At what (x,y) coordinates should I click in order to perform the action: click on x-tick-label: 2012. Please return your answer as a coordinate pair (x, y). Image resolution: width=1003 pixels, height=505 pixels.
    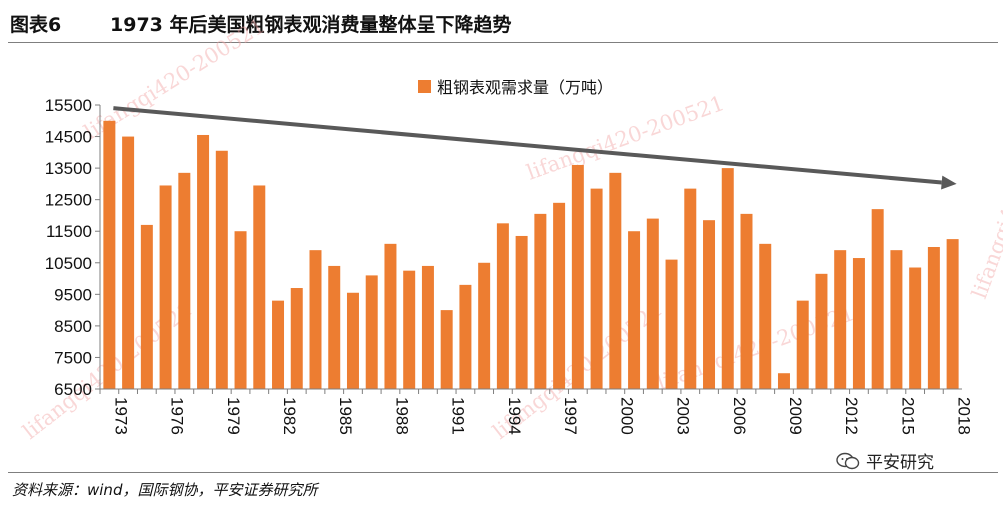
    Looking at the image, I should click on (851, 416).